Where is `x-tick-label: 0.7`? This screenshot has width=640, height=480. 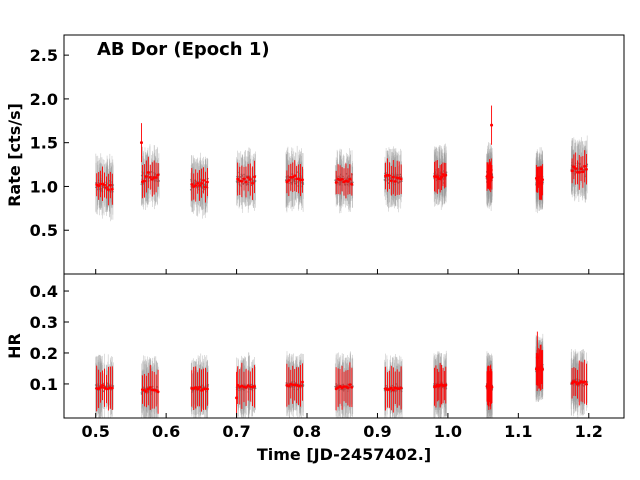 x-tick-label: 0.7 is located at coordinates (236, 431).